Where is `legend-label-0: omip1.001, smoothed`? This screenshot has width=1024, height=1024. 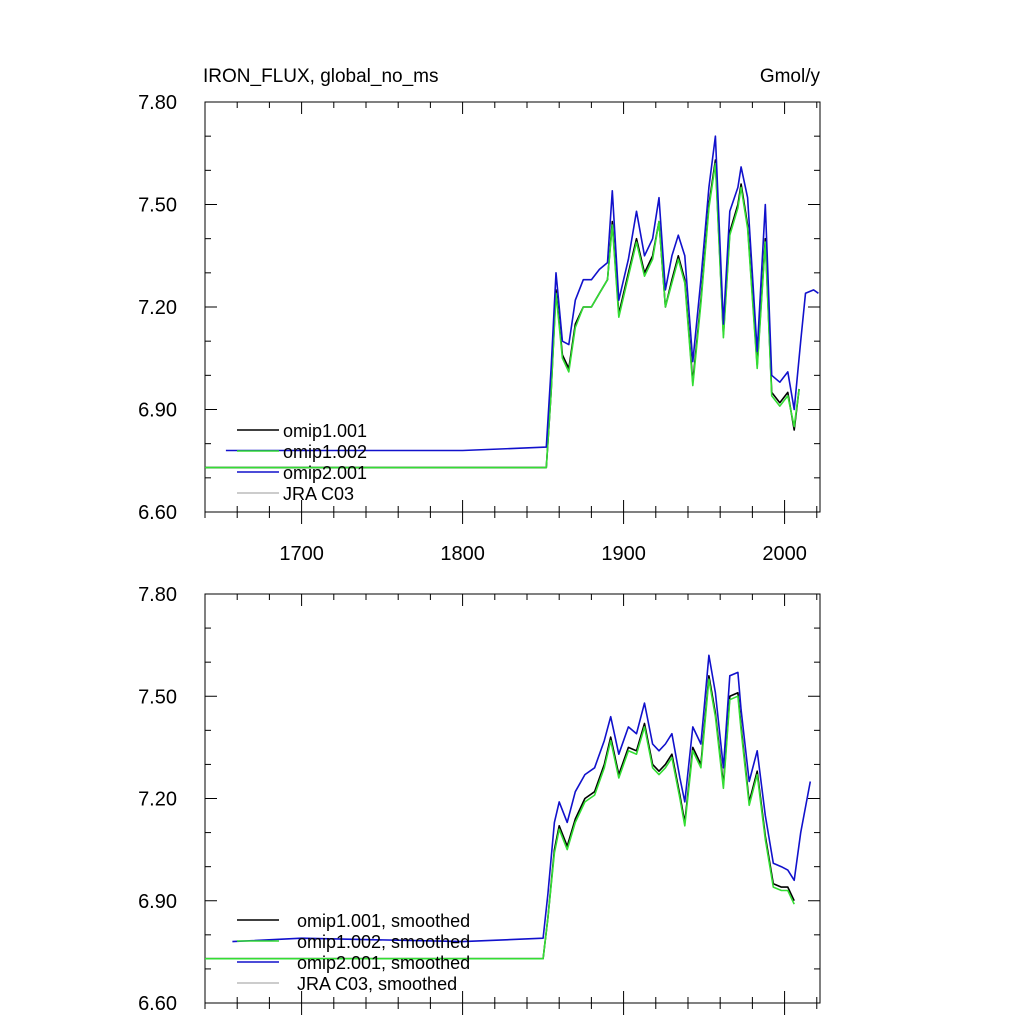 legend-label-0: omip1.001, smoothed is located at coordinates (383, 921).